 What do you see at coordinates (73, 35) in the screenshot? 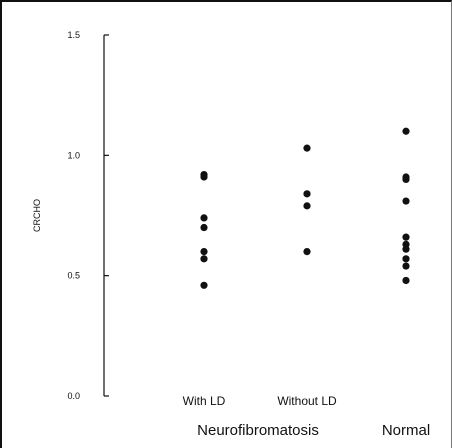
I see `y-tick-label-3: 1.5` at bounding box center [73, 35].